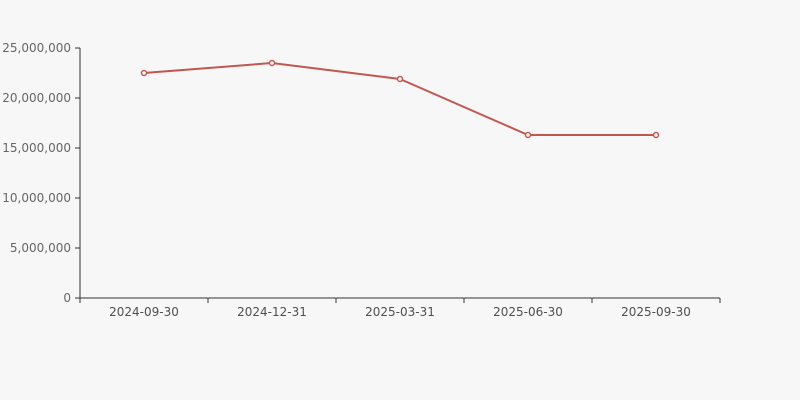 The width and height of the screenshot is (800, 400). Describe the element at coordinates (400, 99) in the screenshot. I see `series-line` at that location.